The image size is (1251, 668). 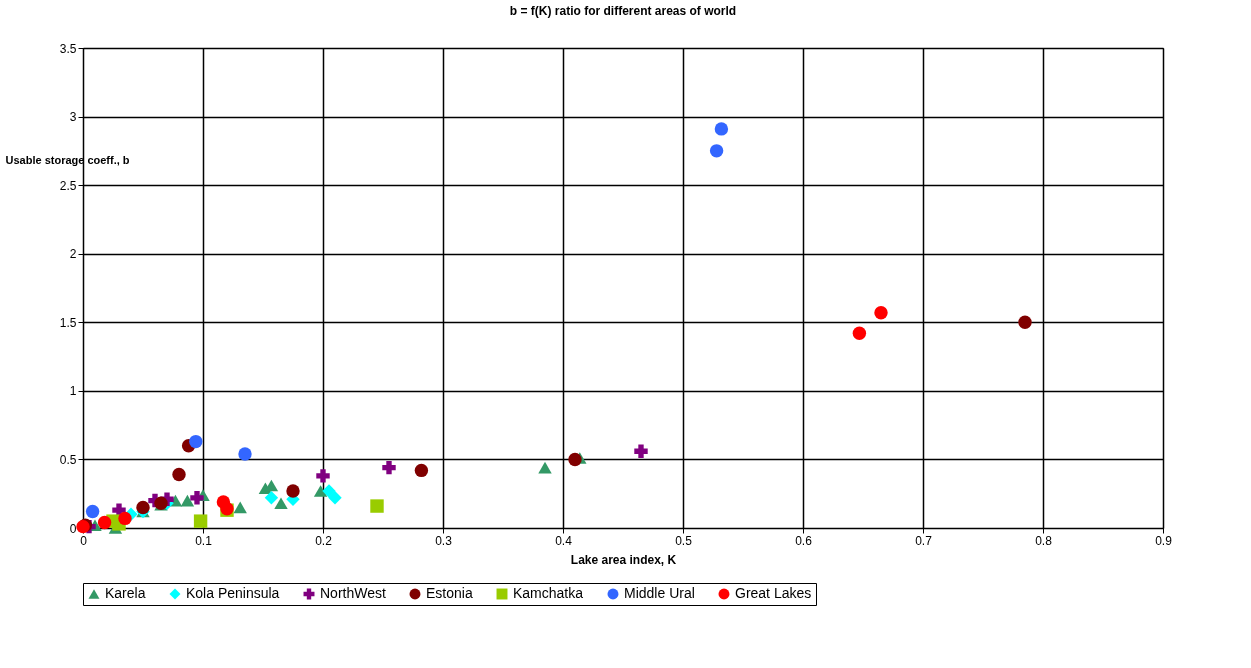 I want to click on chart-title: b = f(K) ratio for different areas of world, so click(x=623, y=11).